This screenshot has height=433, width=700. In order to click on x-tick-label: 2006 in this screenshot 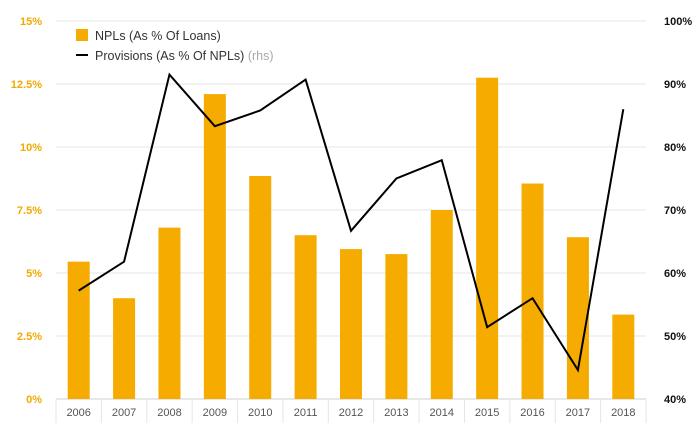, I will do `click(78, 413)`.